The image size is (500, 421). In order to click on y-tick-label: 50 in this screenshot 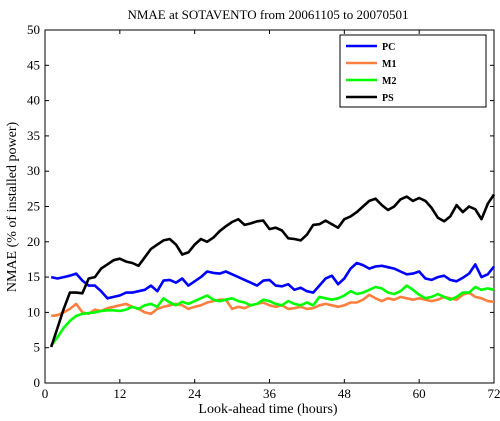, I will do `click(33, 29)`.